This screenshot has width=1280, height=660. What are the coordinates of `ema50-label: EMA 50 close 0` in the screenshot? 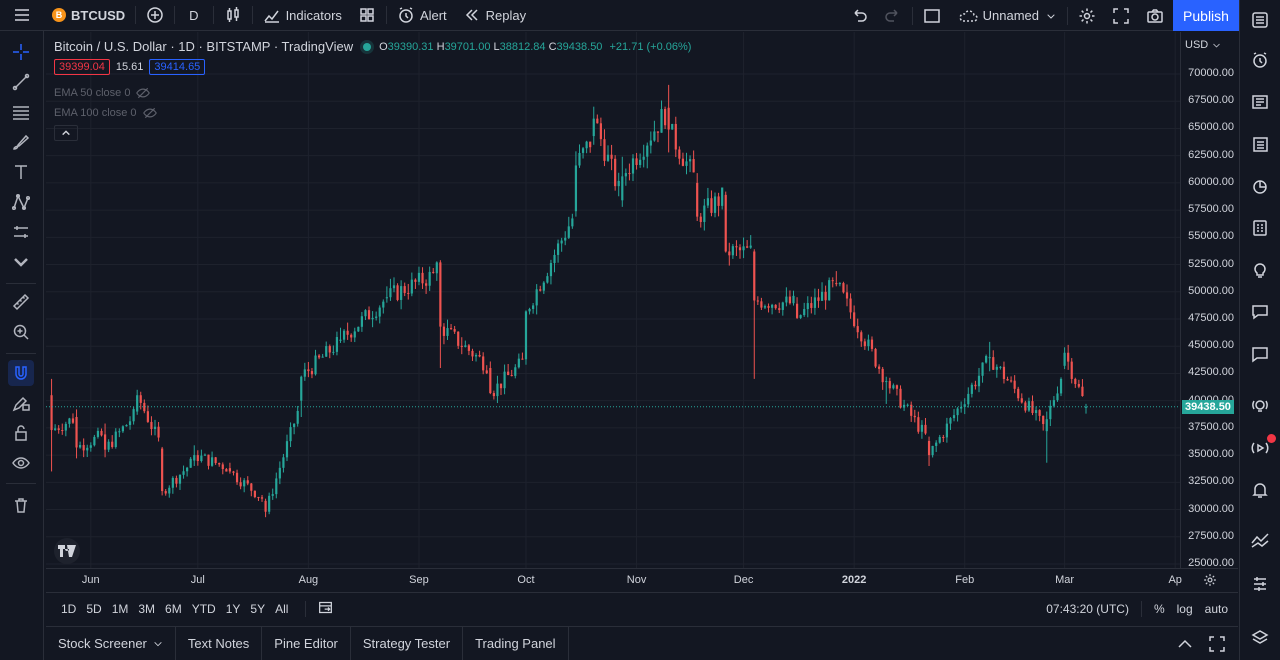 It's located at (92, 93).